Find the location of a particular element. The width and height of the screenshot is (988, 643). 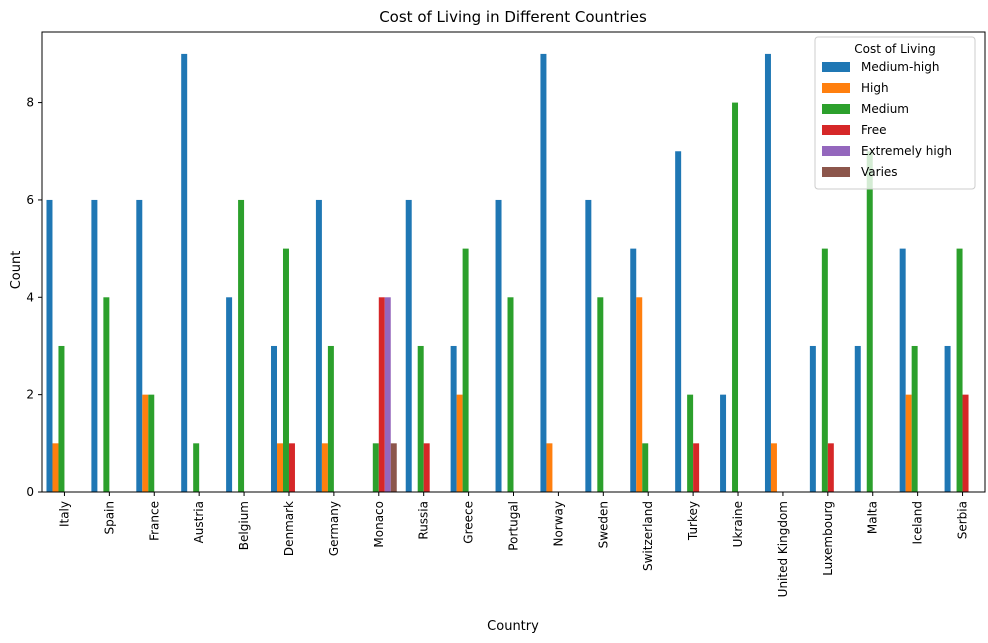

x-tick-label: Portugal is located at coordinates (514, 526).